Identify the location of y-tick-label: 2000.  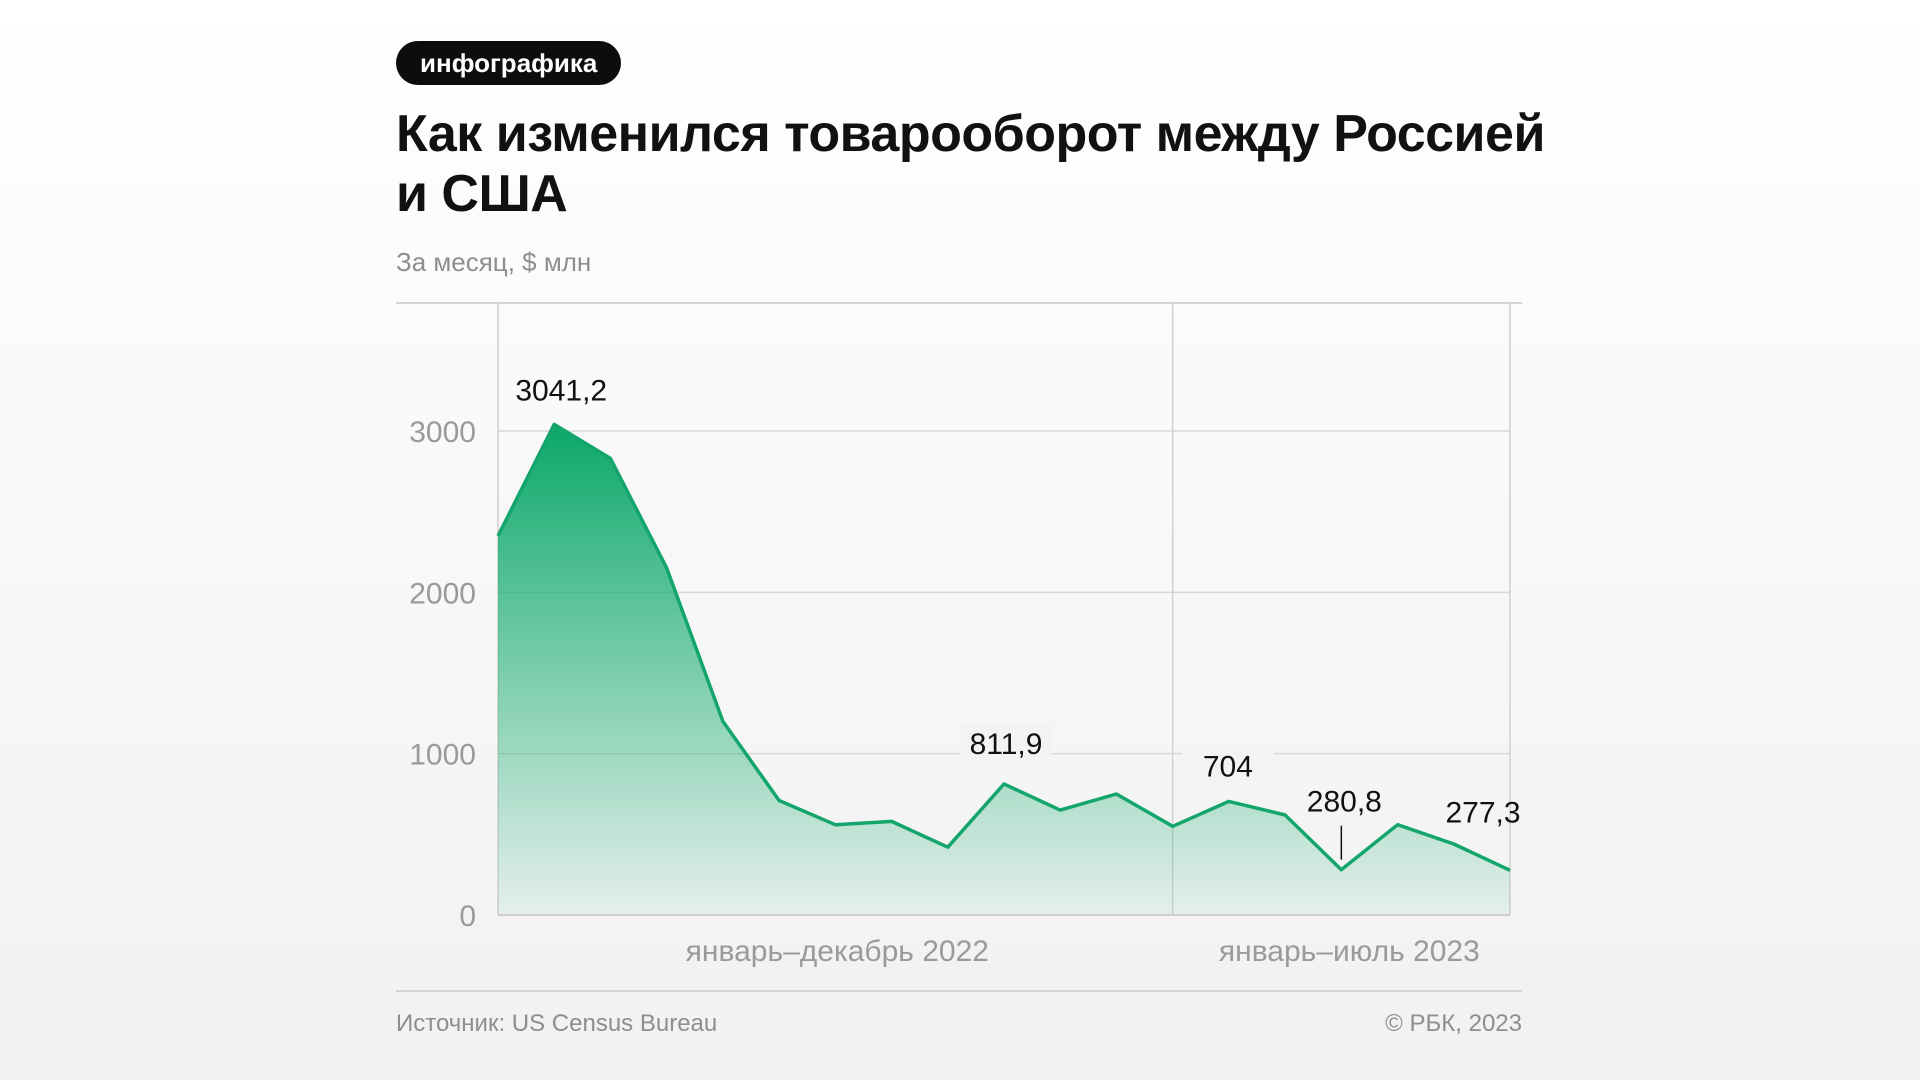
(442, 593).